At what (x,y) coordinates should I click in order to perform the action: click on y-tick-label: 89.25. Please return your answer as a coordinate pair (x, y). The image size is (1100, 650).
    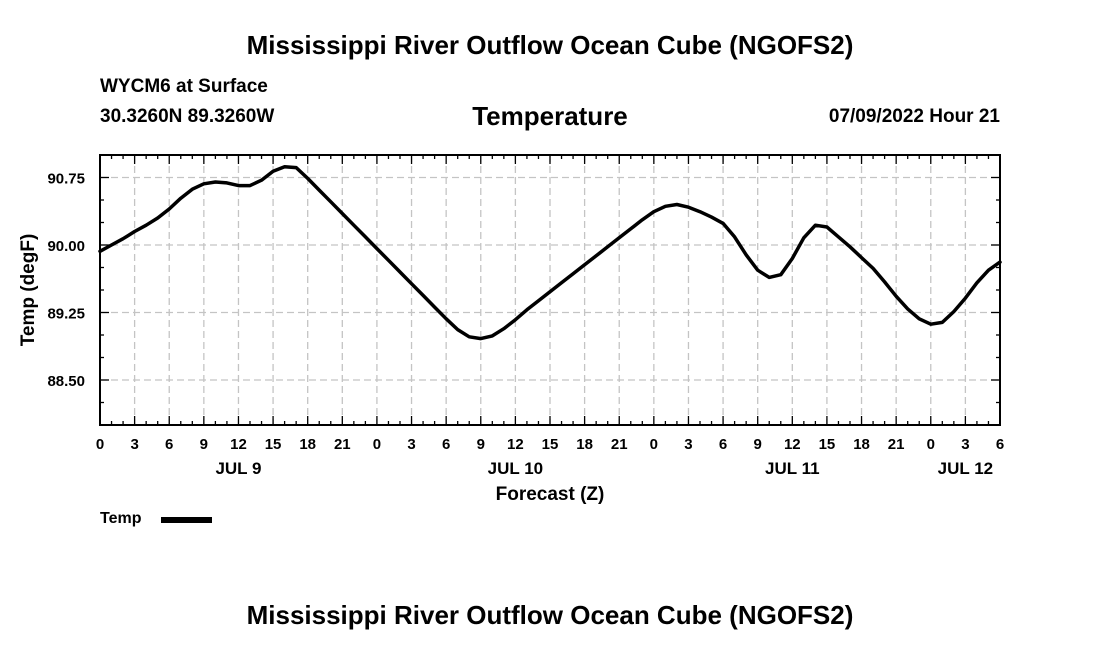
    Looking at the image, I should click on (66, 314).